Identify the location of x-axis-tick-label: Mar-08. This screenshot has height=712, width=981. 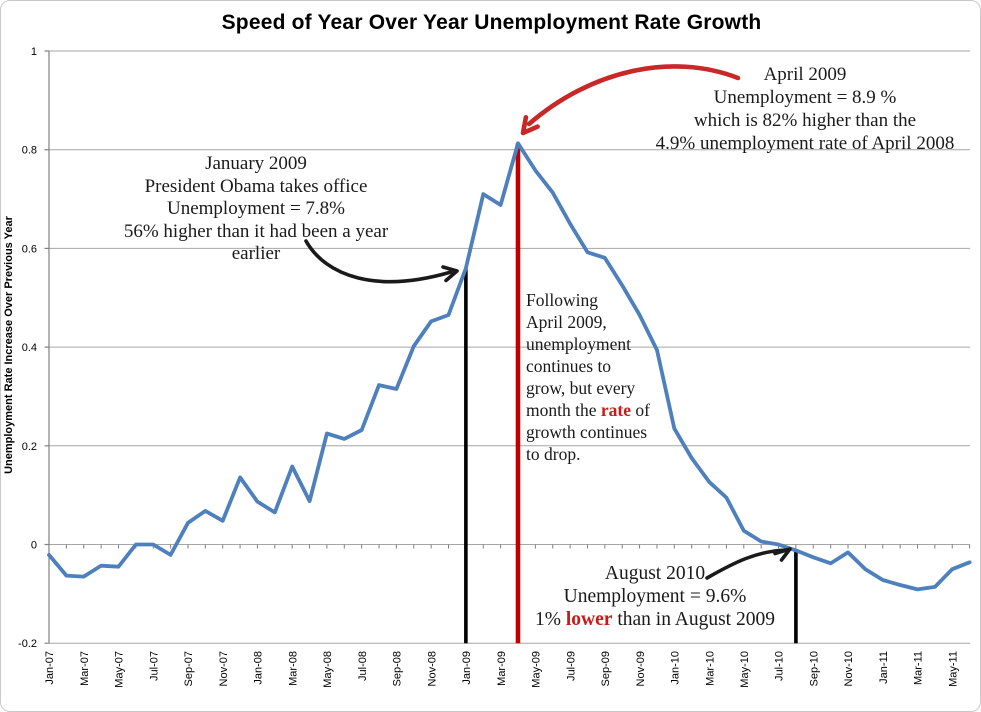
(293, 668).